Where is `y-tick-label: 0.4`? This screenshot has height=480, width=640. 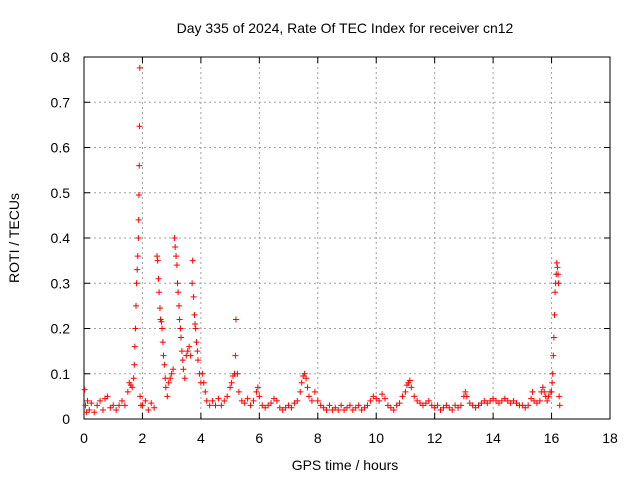
y-tick-label: 0.4 is located at coordinates (61, 238).